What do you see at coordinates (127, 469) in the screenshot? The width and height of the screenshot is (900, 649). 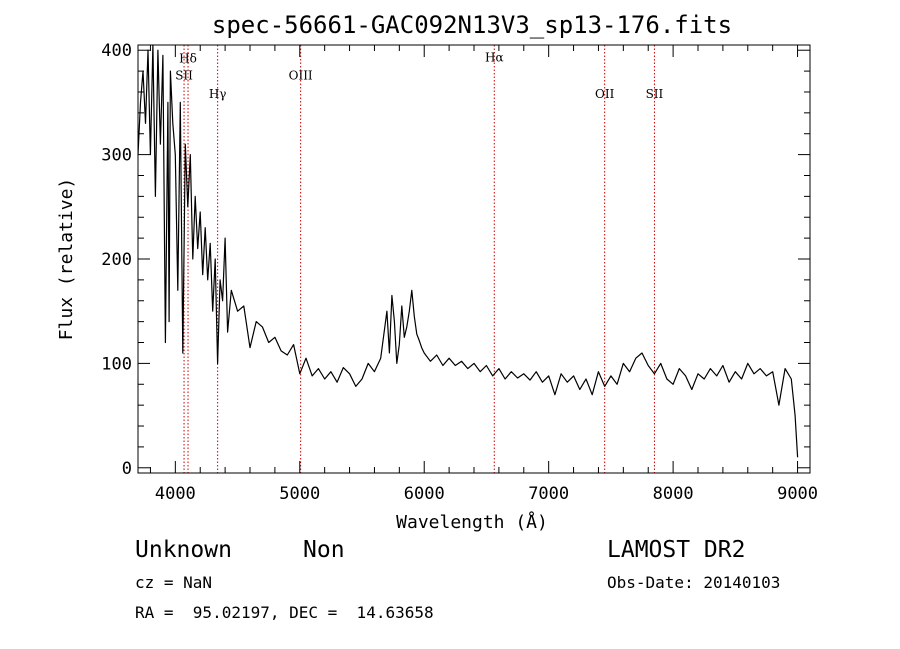 I see `y-tick-label: 0` at bounding box center [127, 469].